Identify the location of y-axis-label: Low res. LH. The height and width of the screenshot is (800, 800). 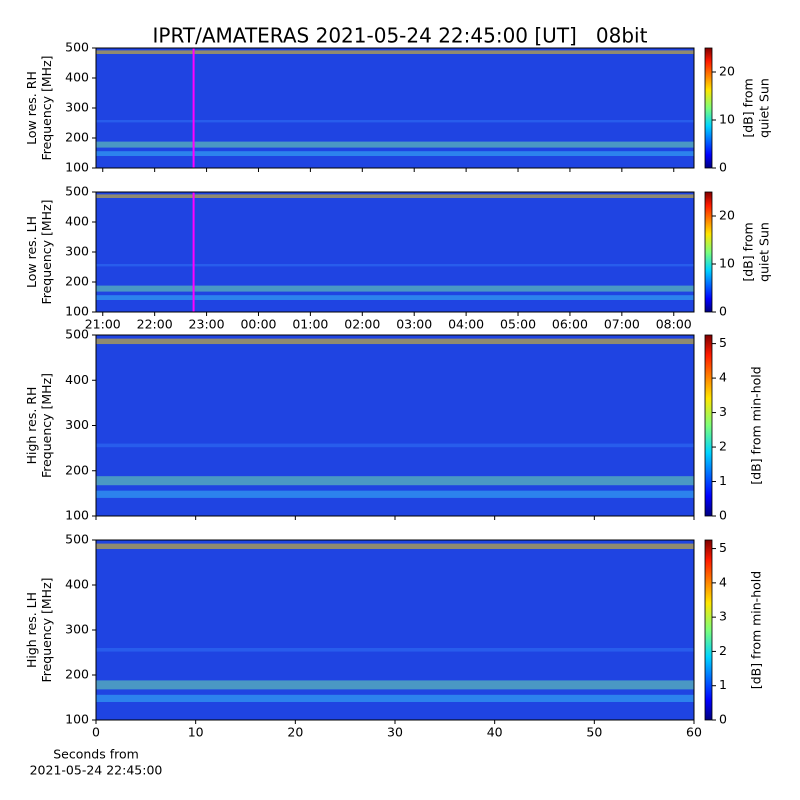
(31, 252).